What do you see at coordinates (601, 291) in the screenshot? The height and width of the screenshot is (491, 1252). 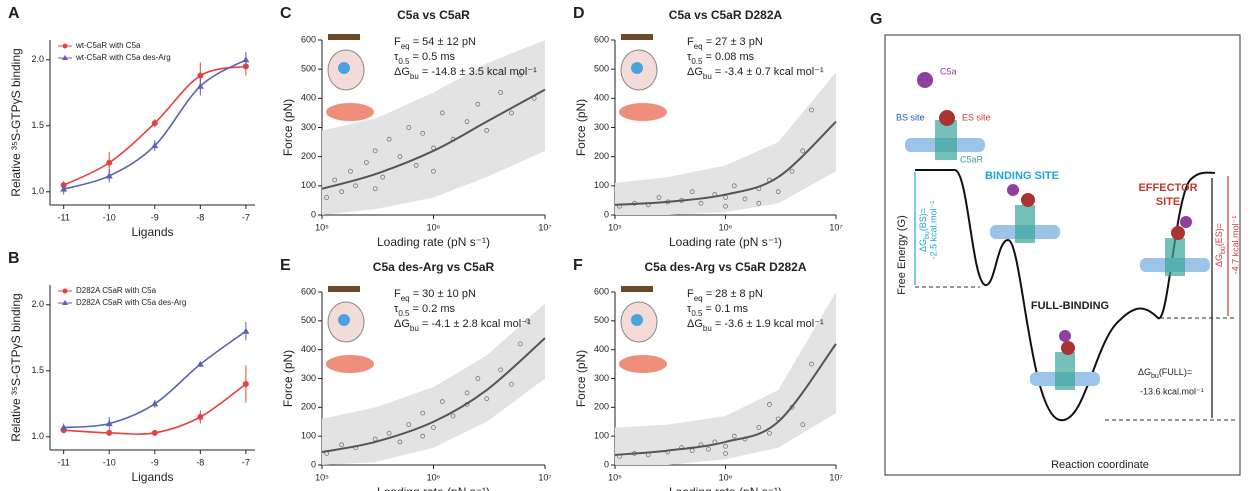 I see `y-tick-label: 600` at bounding box center [601, 291].